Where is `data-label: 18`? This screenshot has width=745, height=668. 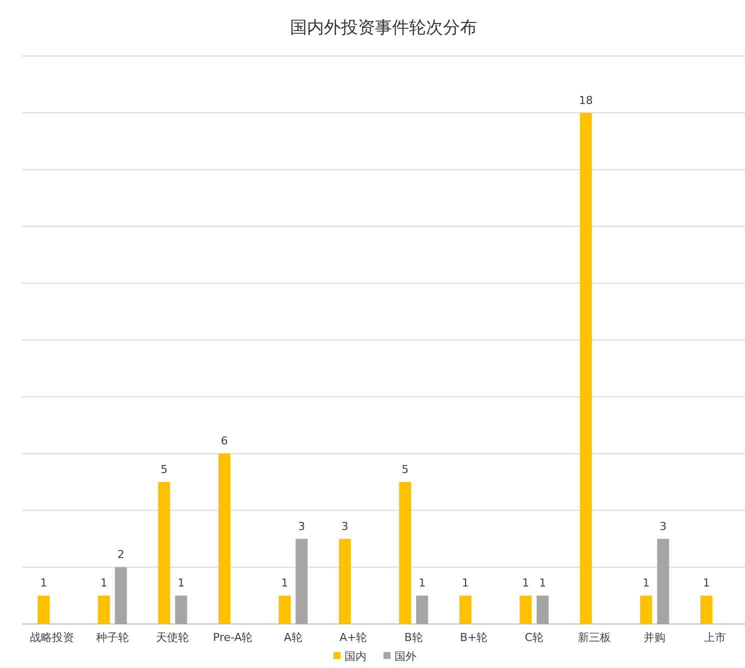
data-label: 18 is located at coordinates (585, 100).